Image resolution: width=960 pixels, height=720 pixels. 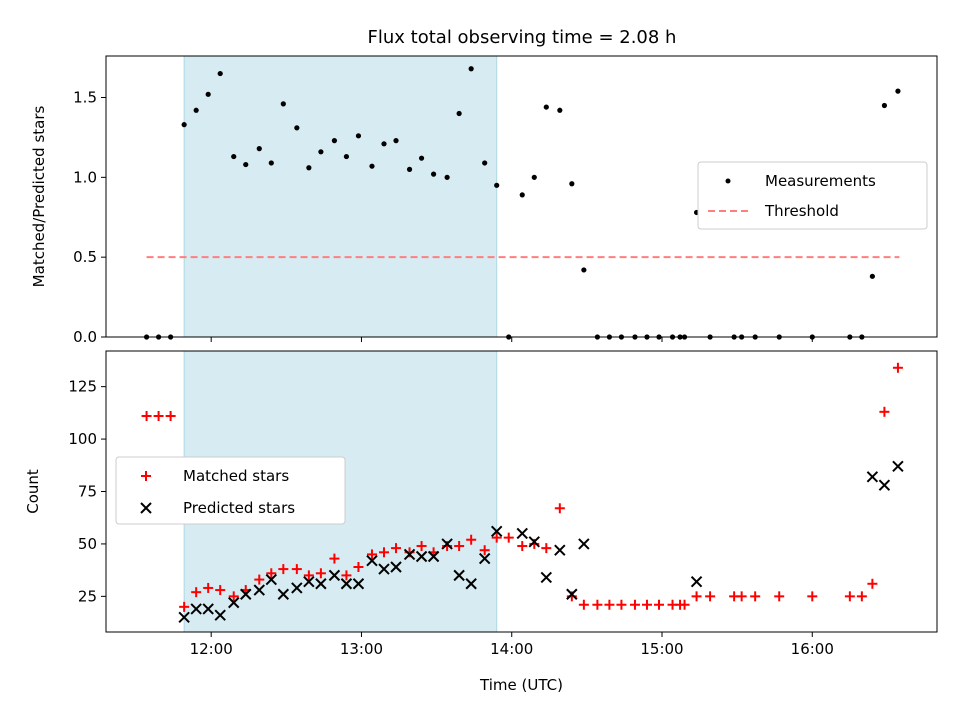 I want to click on y-tick-label: 1.5, so click(x=85, y=98).